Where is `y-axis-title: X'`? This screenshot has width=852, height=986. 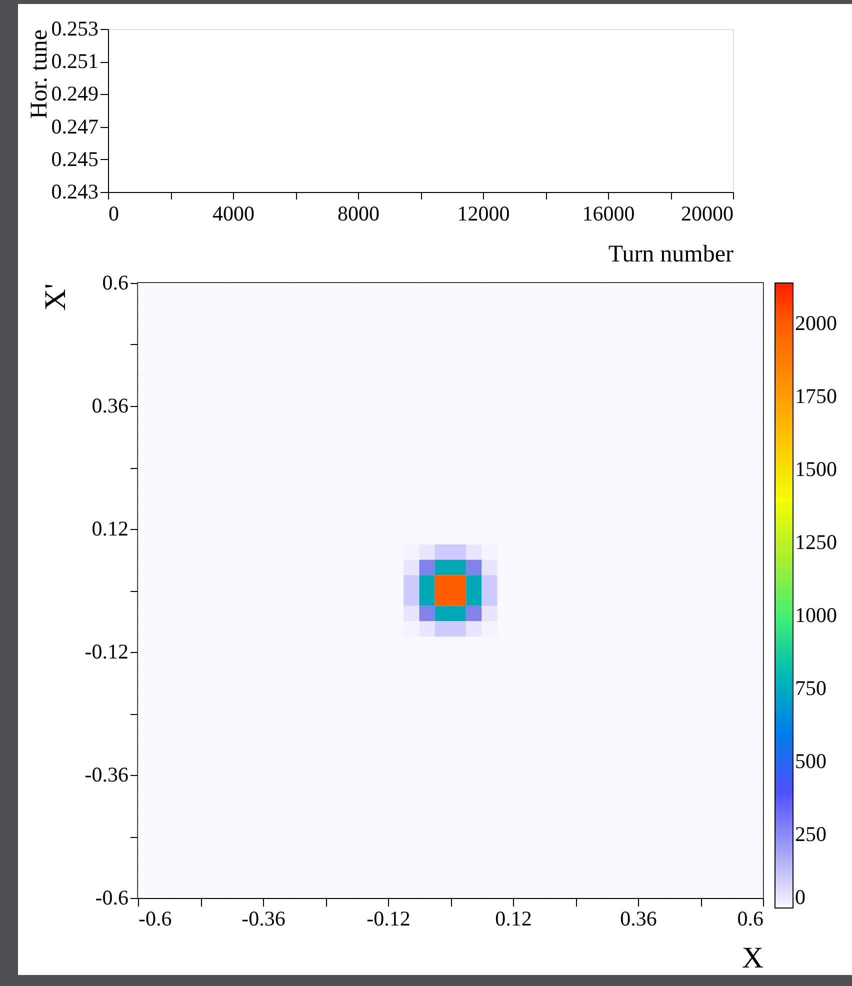 y-axis-title: X' is located at coordinates (55, 297).